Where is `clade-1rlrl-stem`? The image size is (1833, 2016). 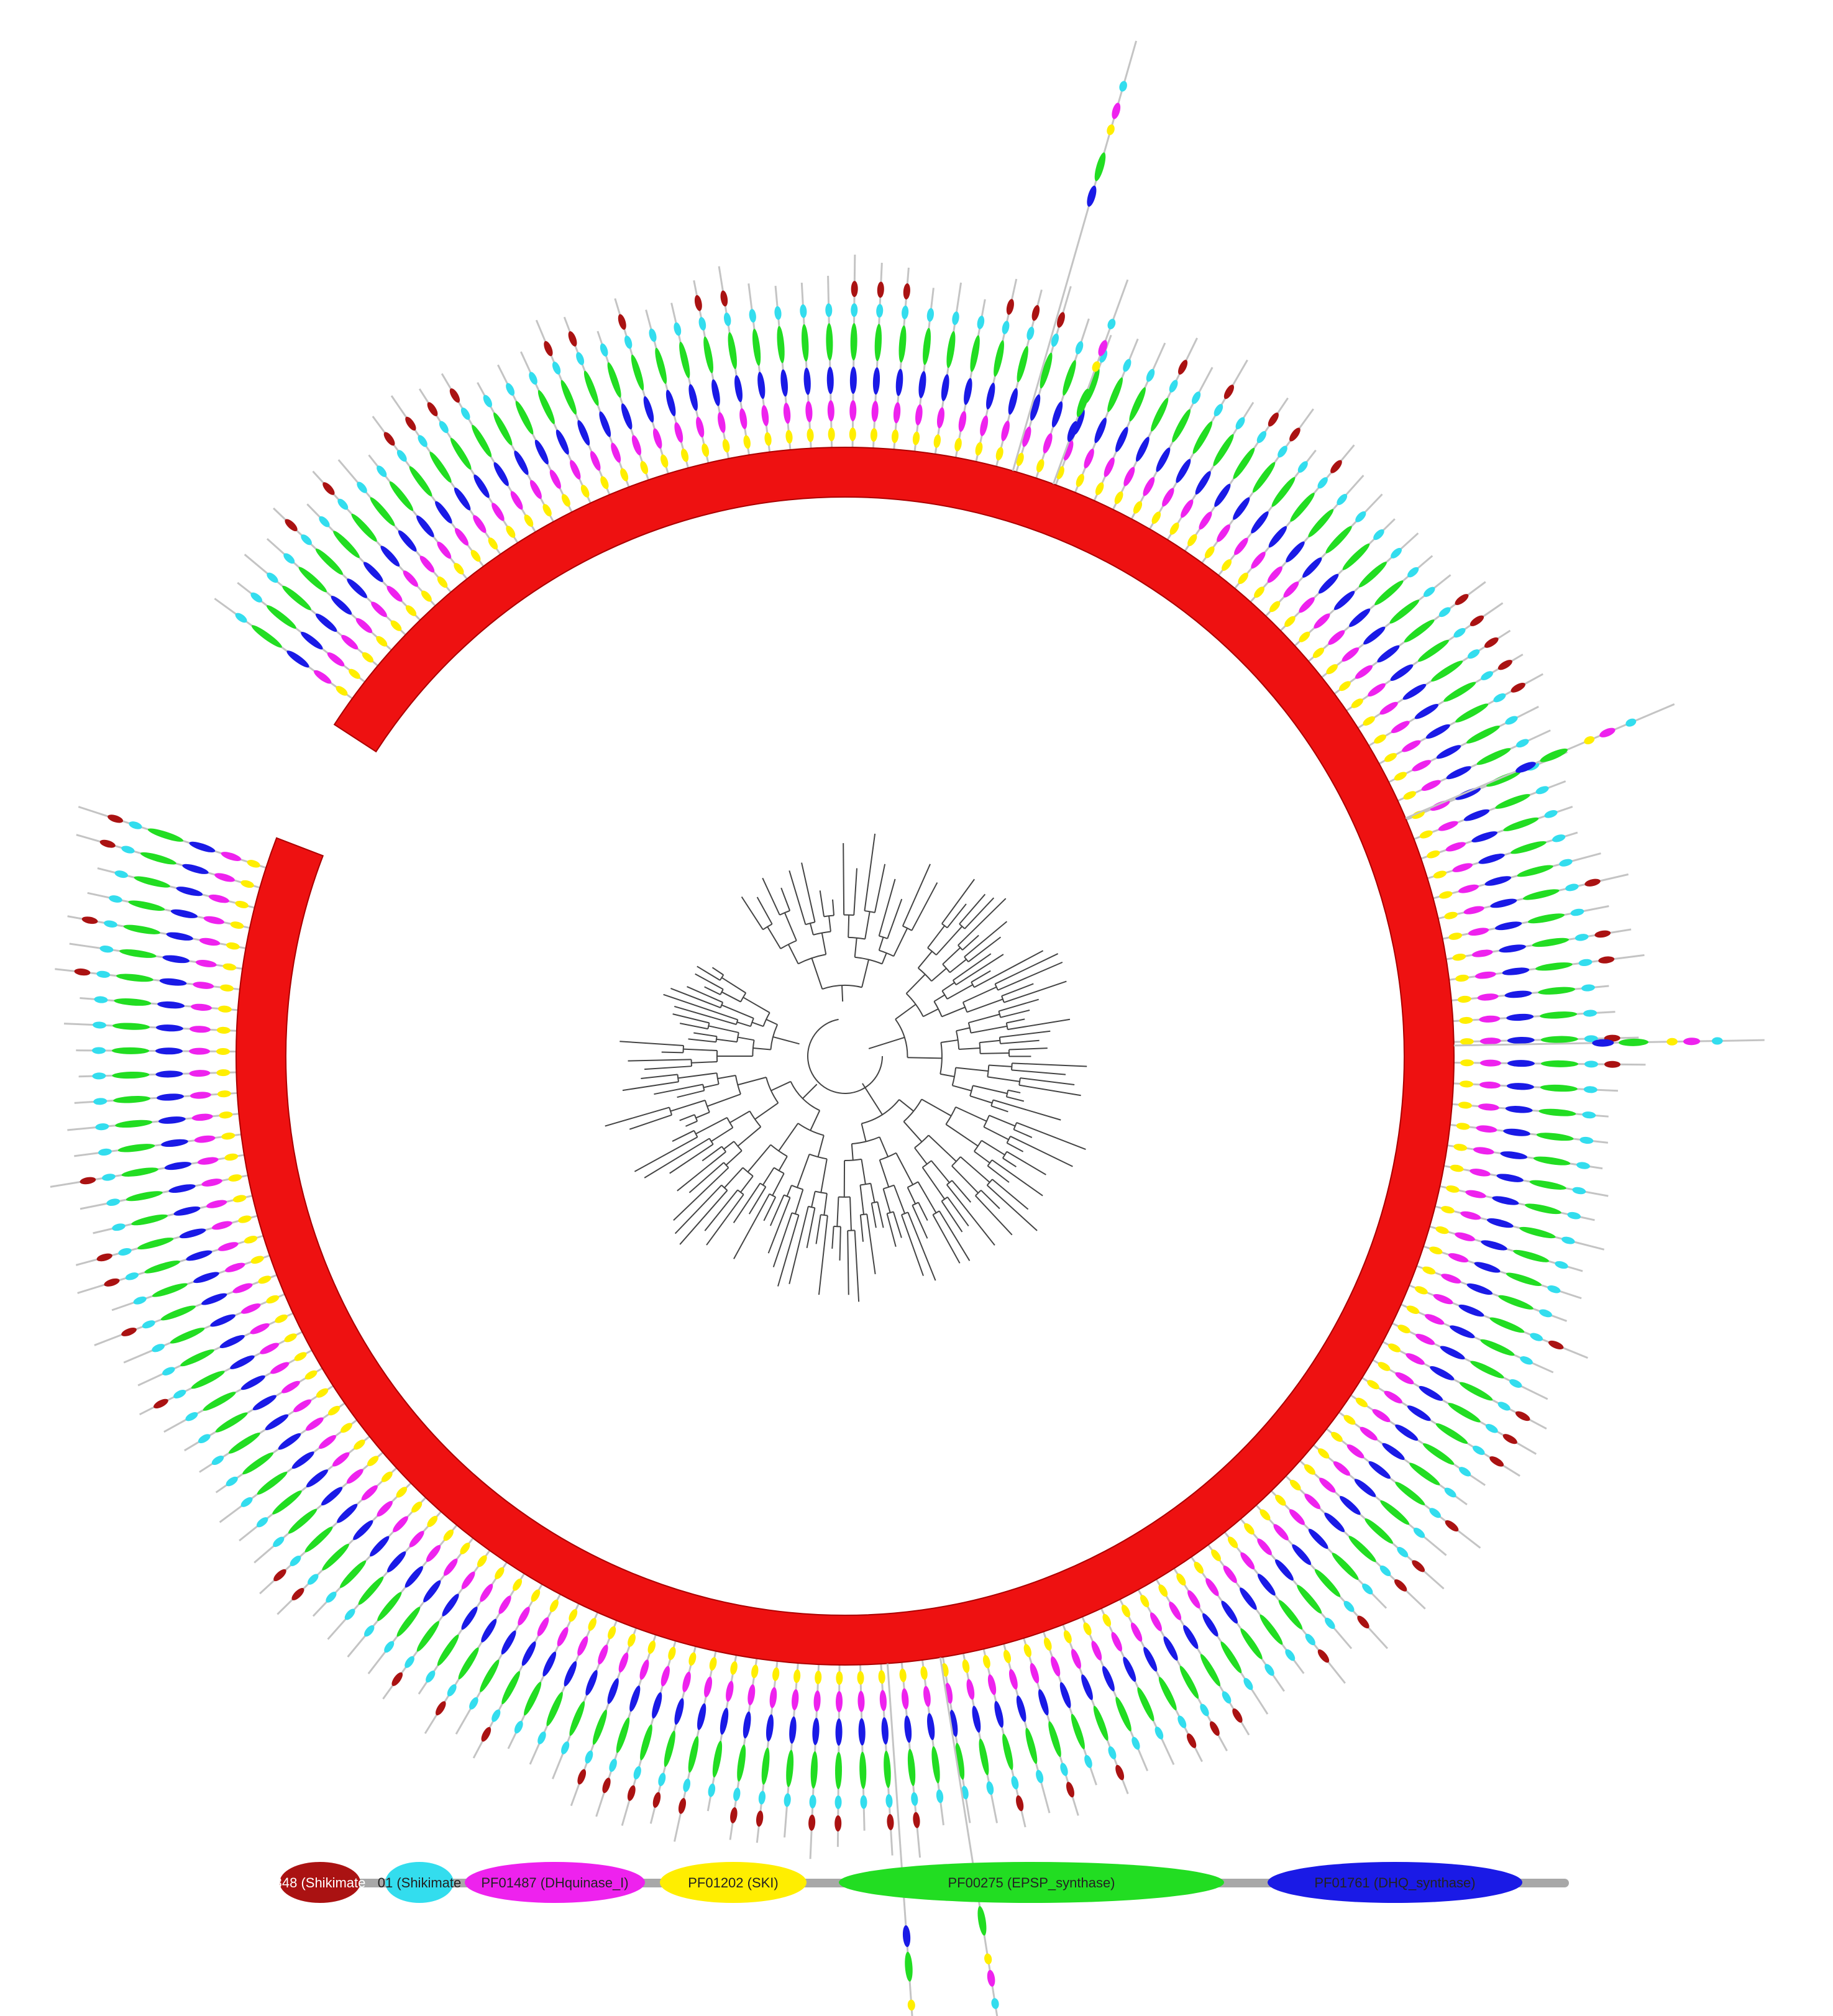
clade-1rlrl-stem is located at coordinates (899, 1199).